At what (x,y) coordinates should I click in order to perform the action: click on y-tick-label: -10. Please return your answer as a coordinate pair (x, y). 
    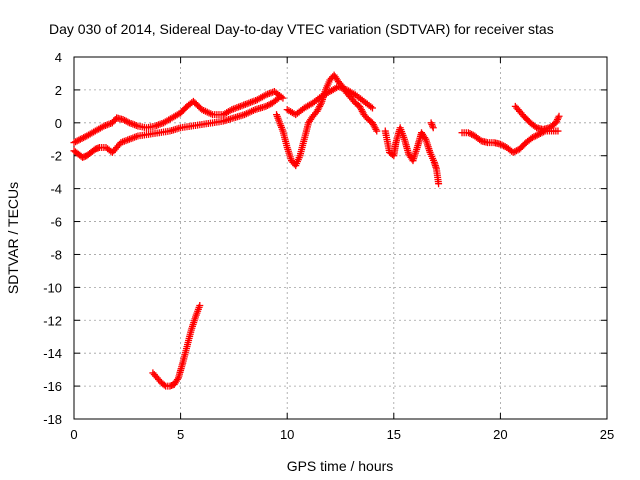
    Looking at the image, I should click on (52, 287).